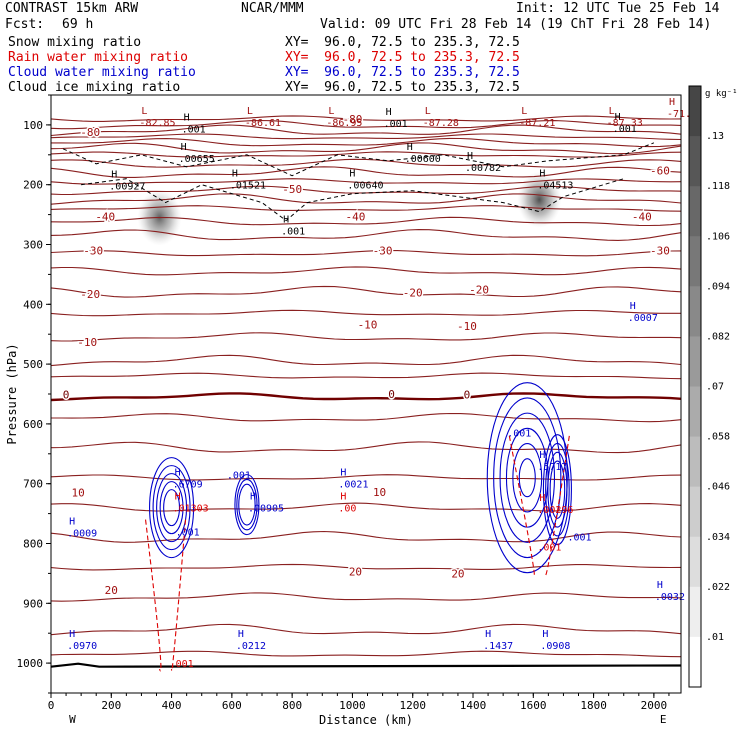 This screenshot has width=740, height=740. What do you see at coordinates (718, 236) in the screenshot?
I see `colorbar-label: .106` at bounding box center [718, 236].